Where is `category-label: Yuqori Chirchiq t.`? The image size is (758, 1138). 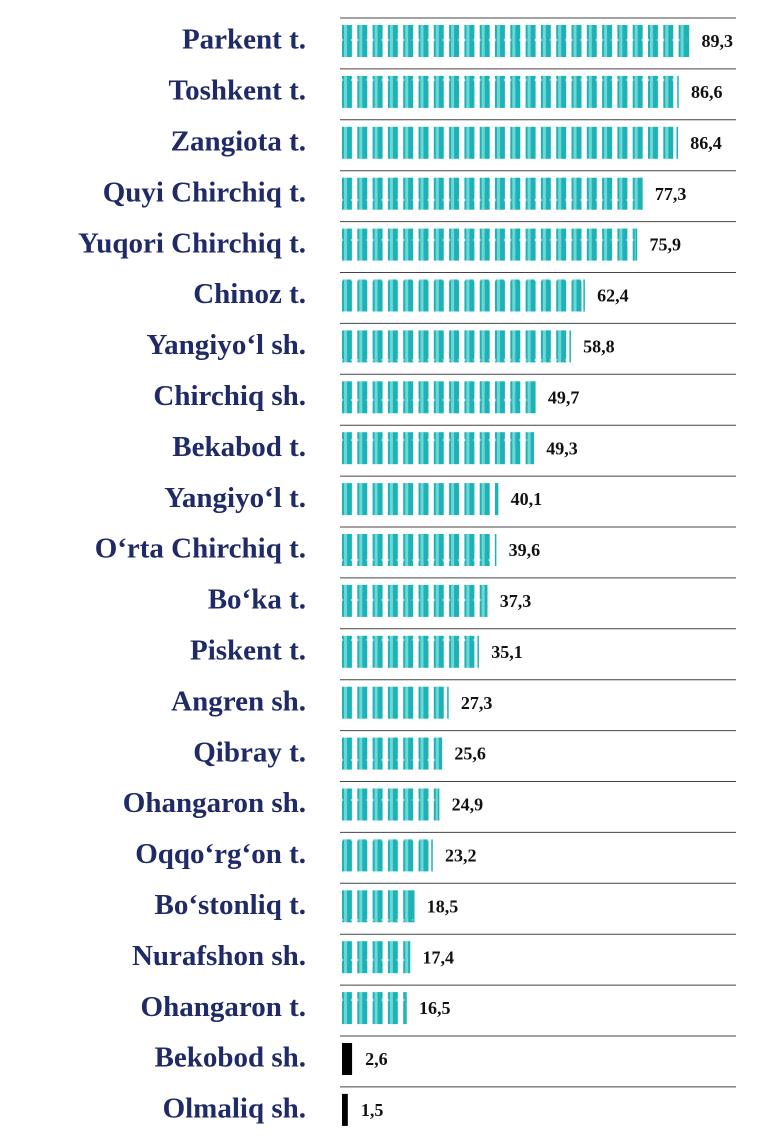 category-label: Yuqori Chirchiq t. is located at coordinates (192, 243).